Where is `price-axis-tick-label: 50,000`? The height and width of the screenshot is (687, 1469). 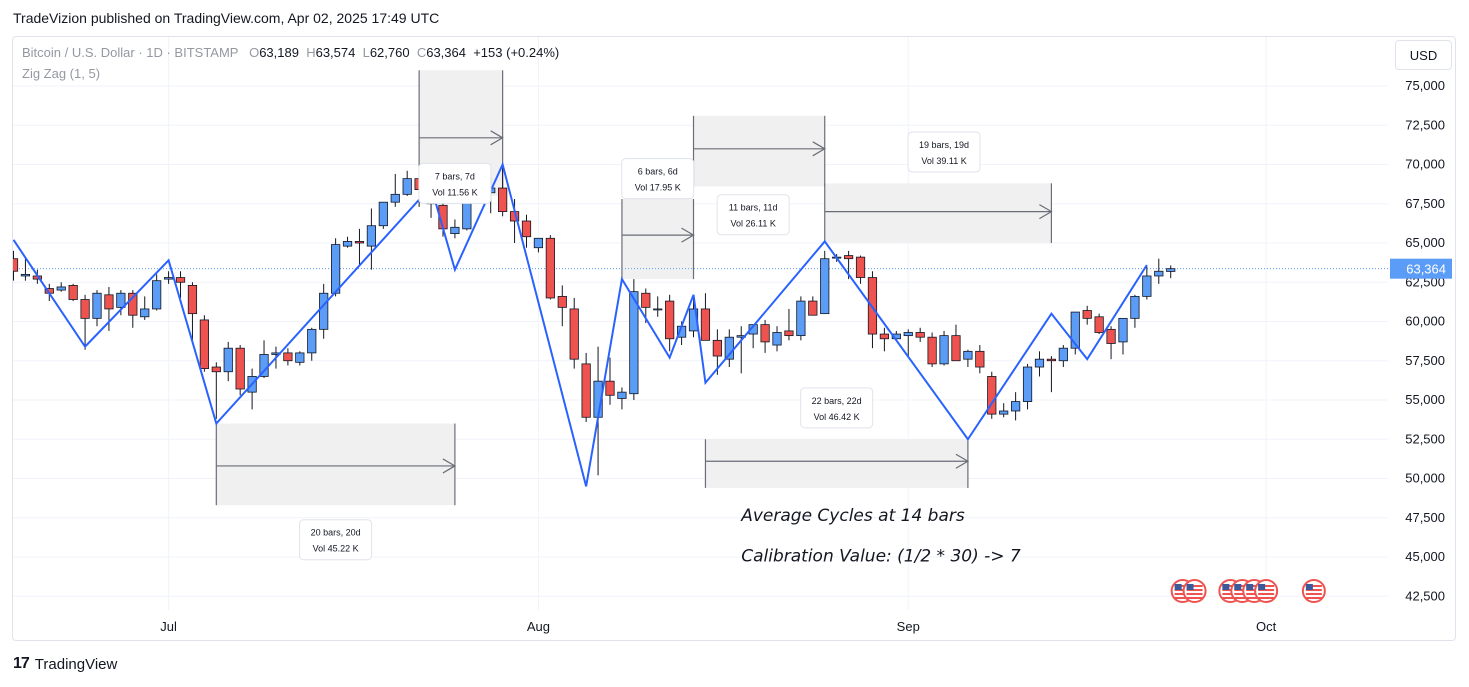
price-axis-tick-label: 50,000 is located at coordinates (1425, 478).